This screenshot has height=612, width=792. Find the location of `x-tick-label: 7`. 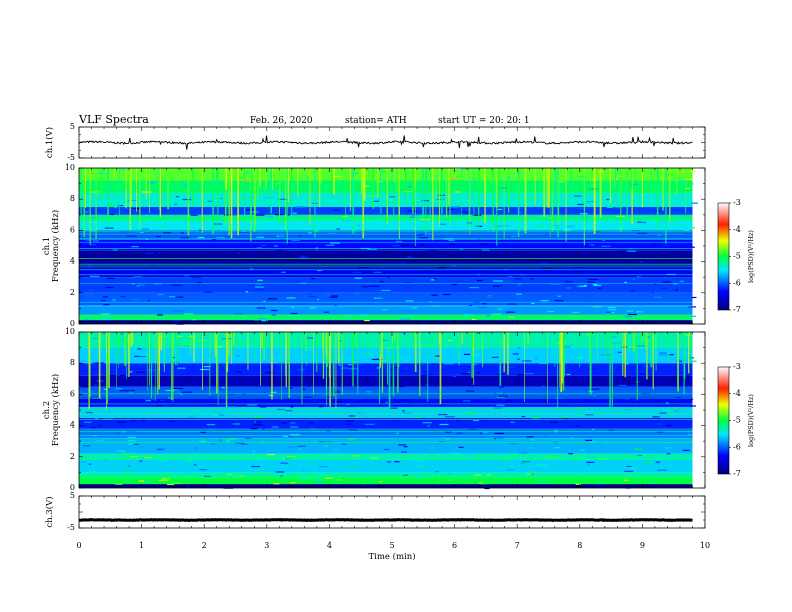

x-tick-label: 7 is located at coordinates (517, 545).